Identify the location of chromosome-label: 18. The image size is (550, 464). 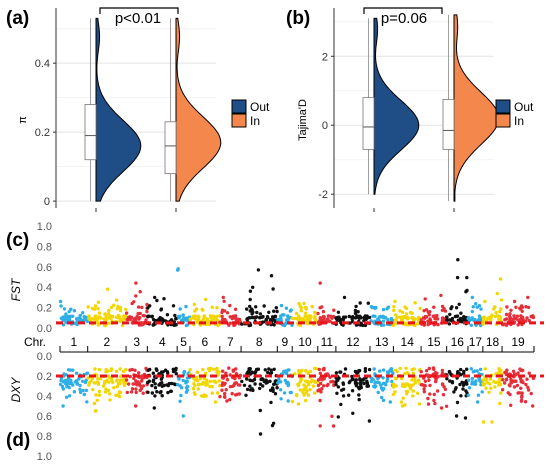
(493, 342).